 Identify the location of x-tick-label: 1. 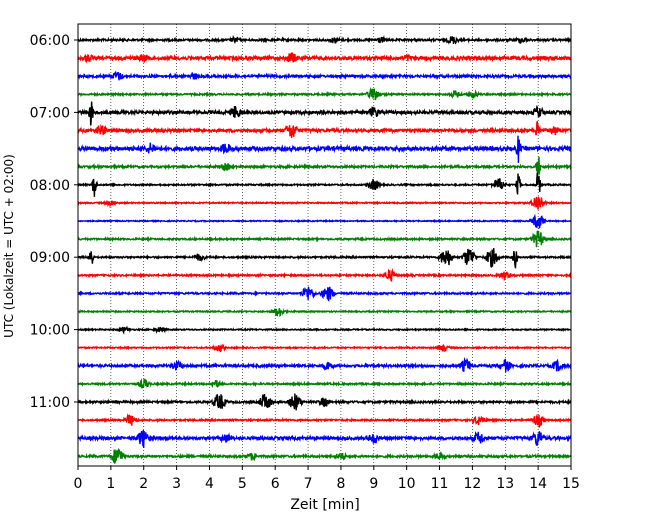
(110, 484).